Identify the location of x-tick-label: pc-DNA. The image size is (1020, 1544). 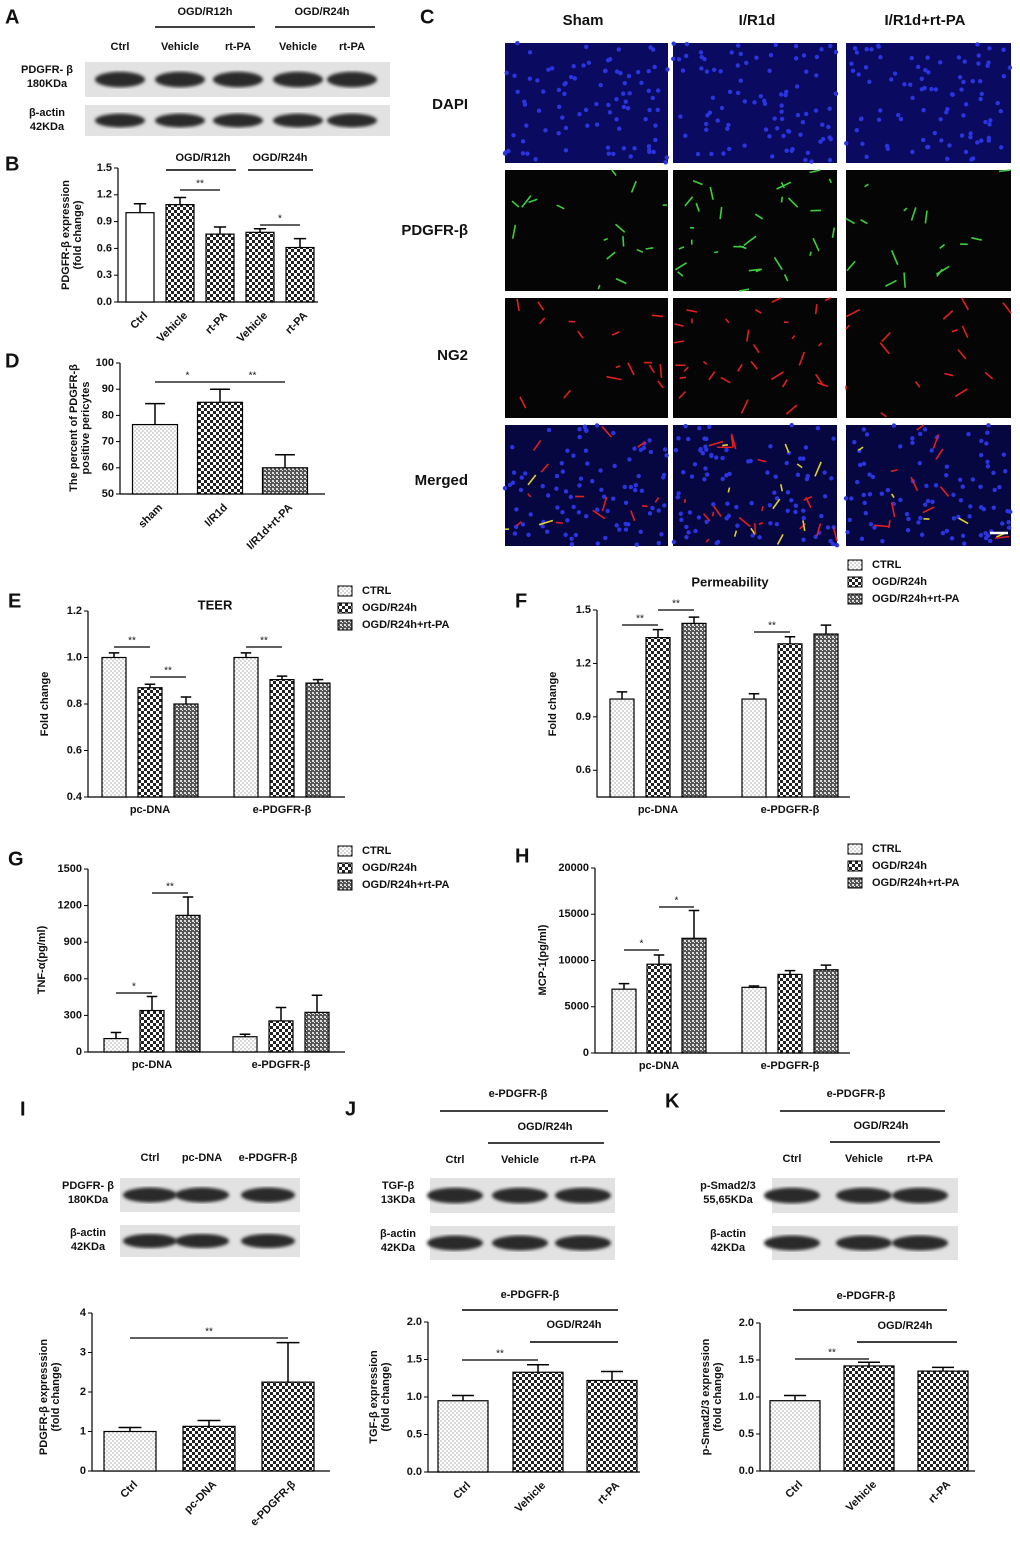
(658, 810).